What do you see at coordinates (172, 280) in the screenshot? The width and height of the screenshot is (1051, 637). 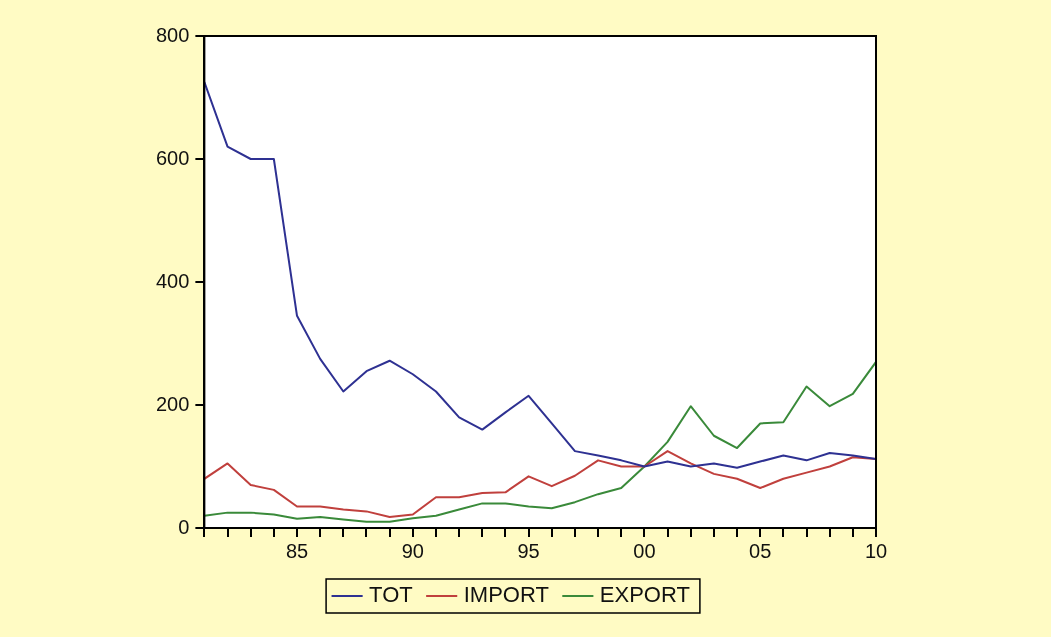 I see `y-tick-label: 400` at bounding box center [172, 280].